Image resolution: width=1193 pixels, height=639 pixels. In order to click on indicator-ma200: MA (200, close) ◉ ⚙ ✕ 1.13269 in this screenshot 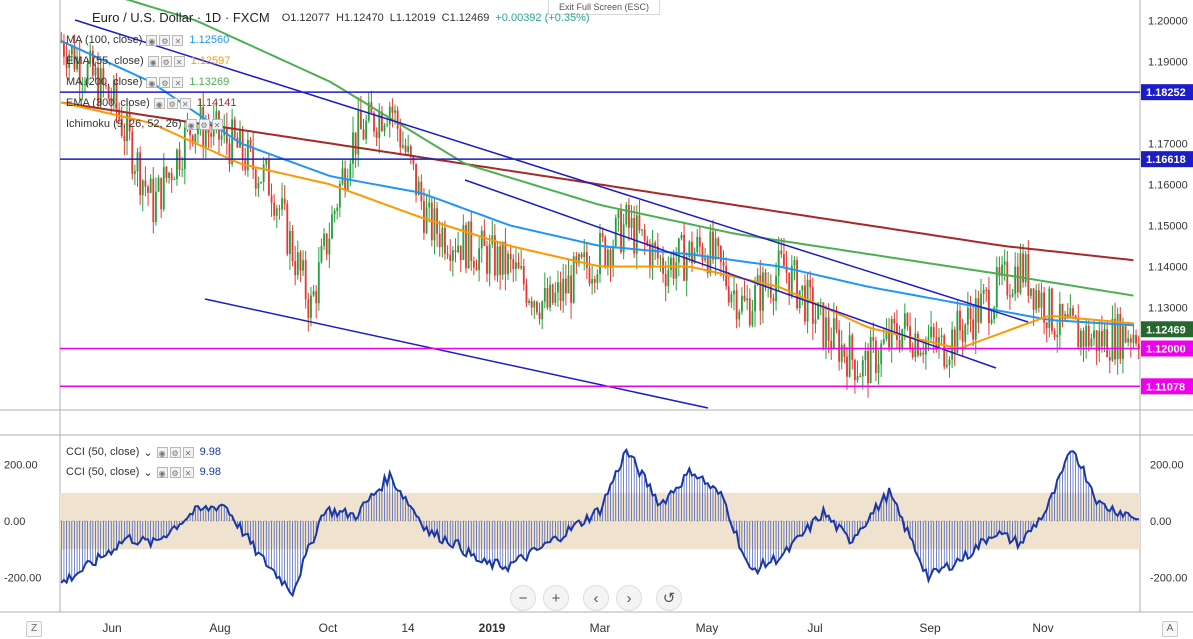, I will do `click(147, 82)`.